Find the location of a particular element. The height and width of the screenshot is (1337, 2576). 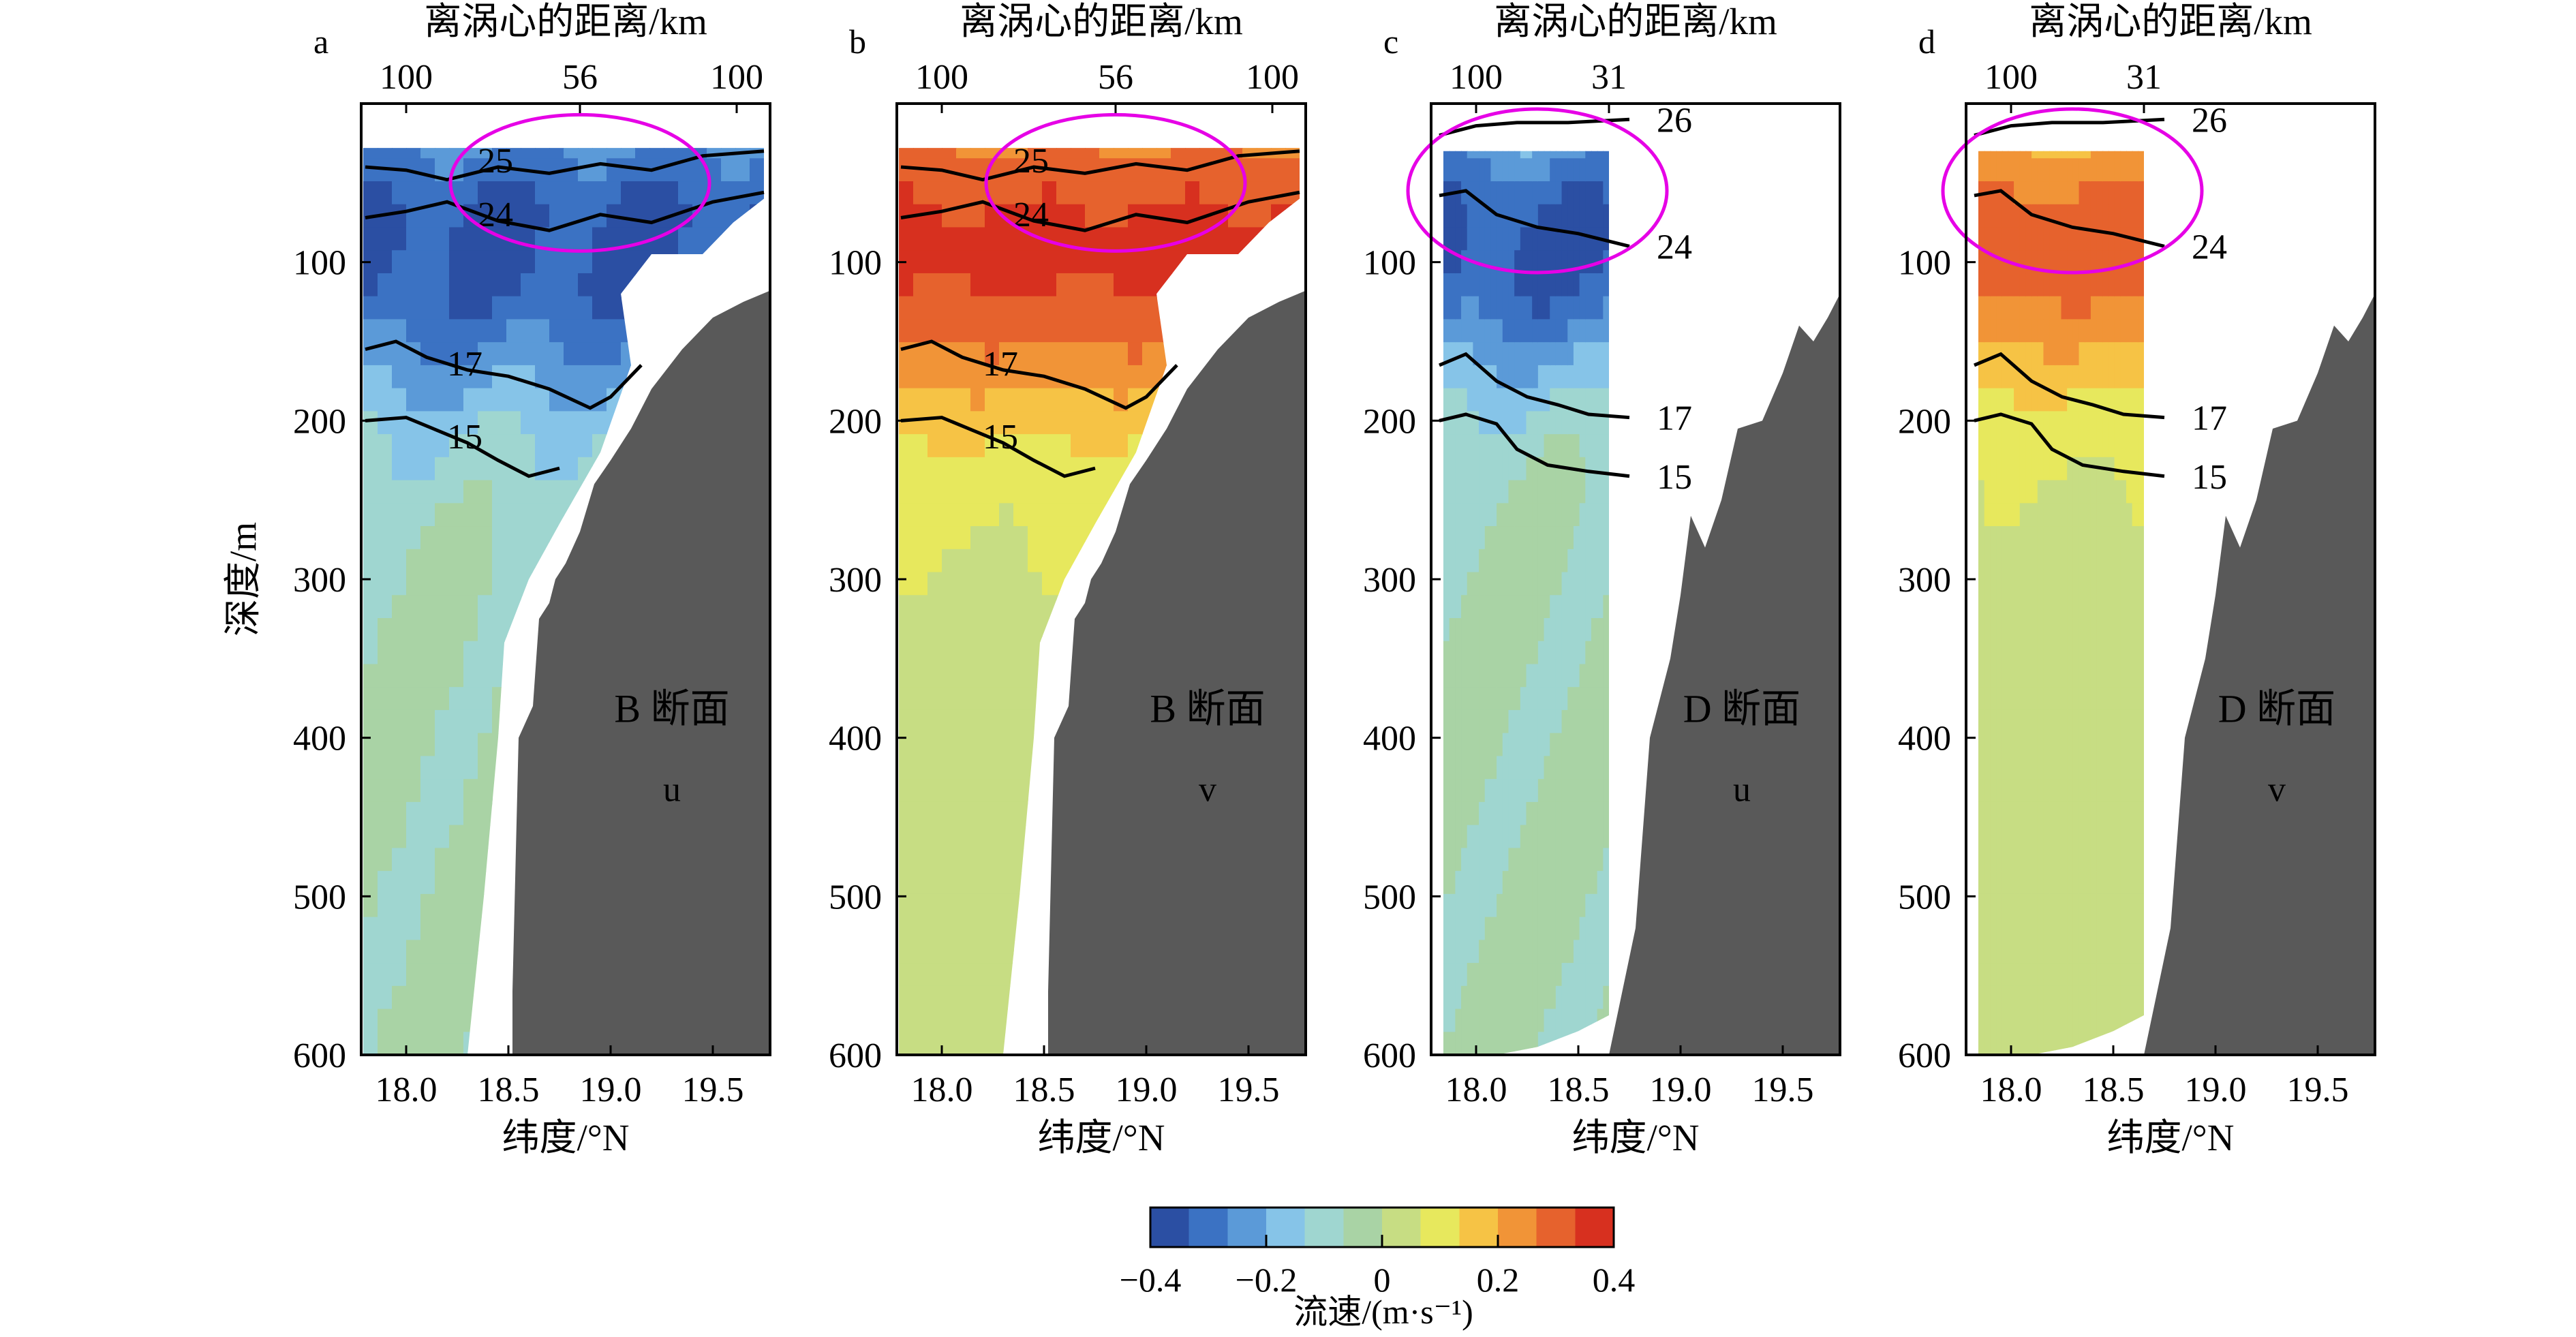

y-axis-label: 深度/m is located at coordinates (243, 579).